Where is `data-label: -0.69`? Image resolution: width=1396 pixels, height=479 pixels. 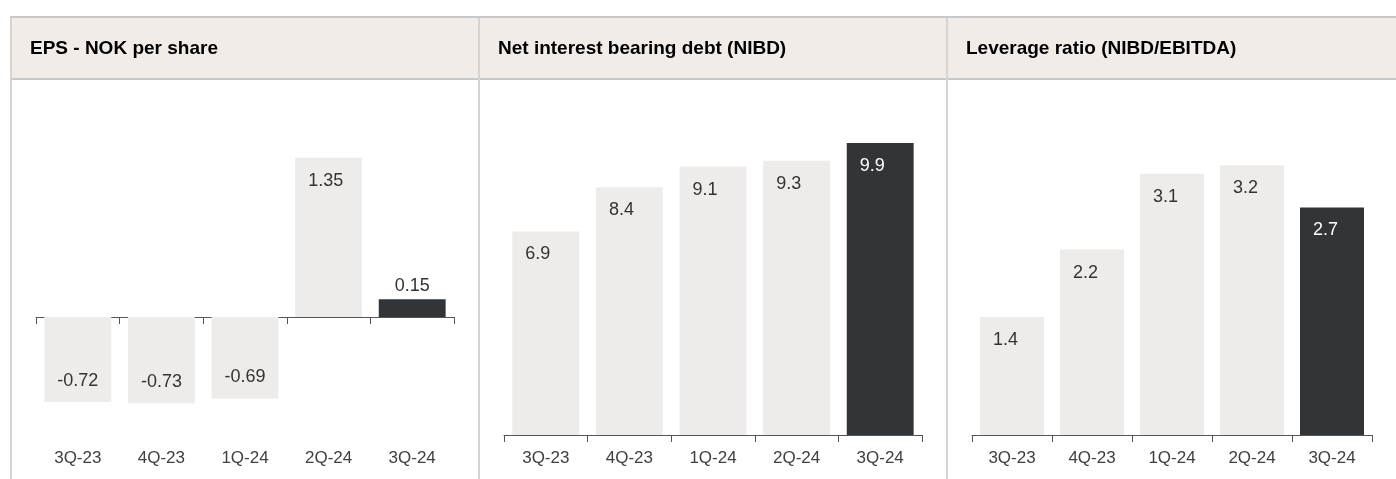 data-label: -0.69 is located at coordinates (245, 376).